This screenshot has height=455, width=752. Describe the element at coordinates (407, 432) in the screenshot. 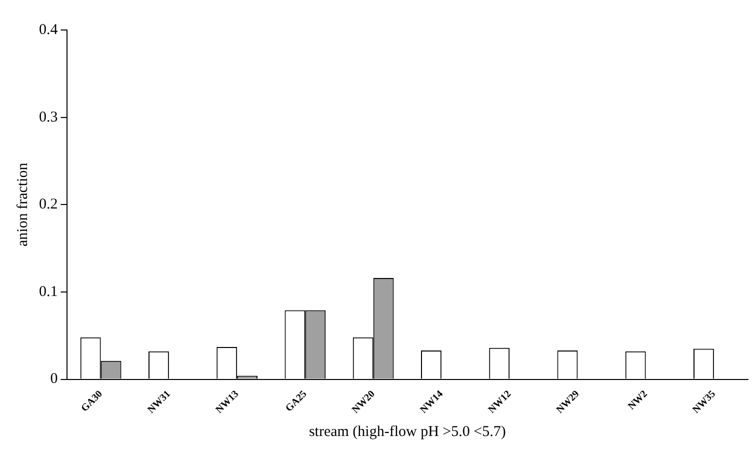

I see `x-axis-title: stream (high-flow pH >5.0 <5.7)` at that location.